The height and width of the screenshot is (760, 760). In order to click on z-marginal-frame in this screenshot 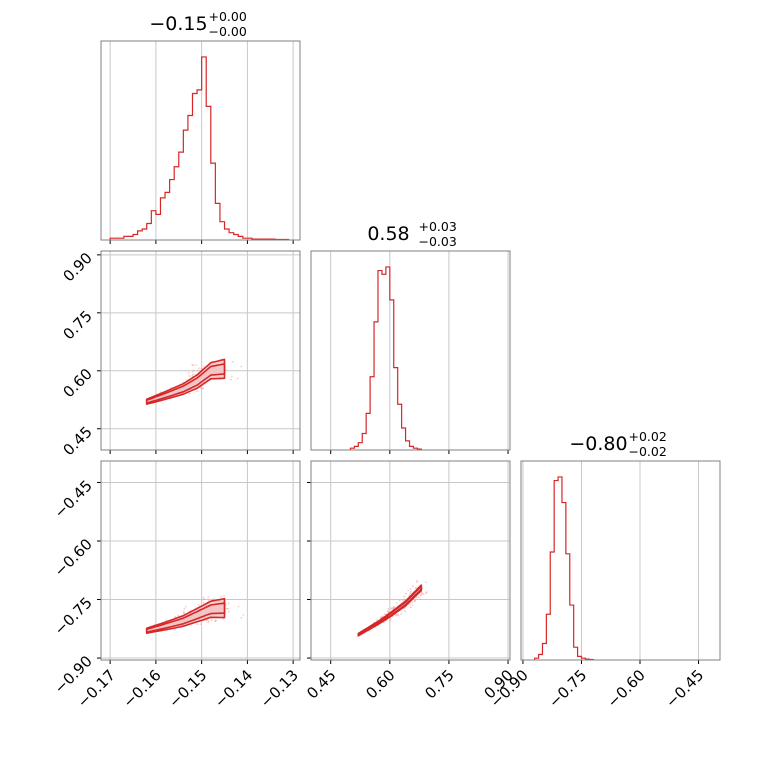, I will do `click(620, 560)`.